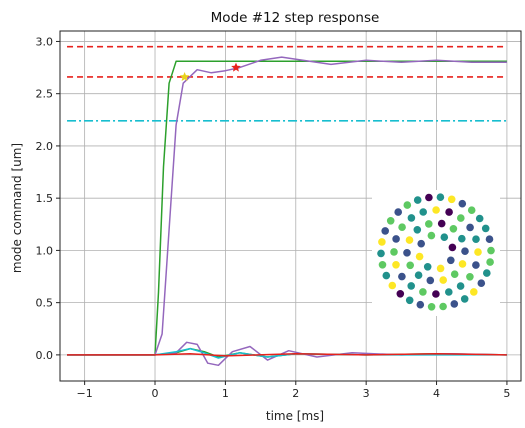  Describe the element at coordinates (45, 355) in the screenshot. I see `y-tick-label: 0.0` at that location.